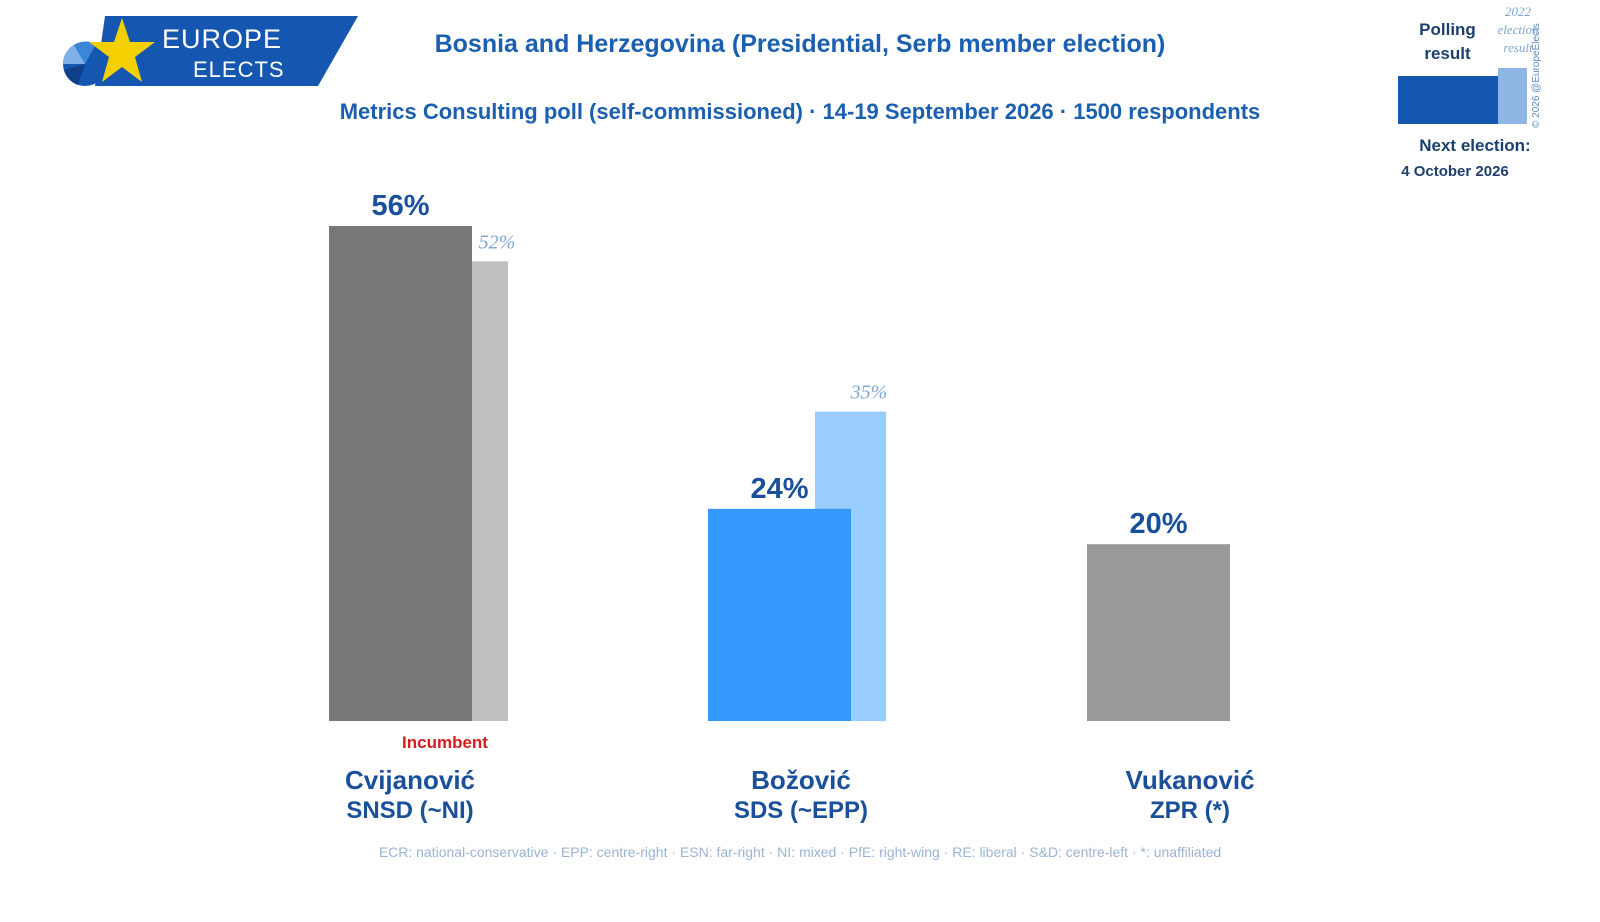 This screenshot has width=1600, height=922. I want to click on bar-poll-vukanovic, so click(1158, 632).